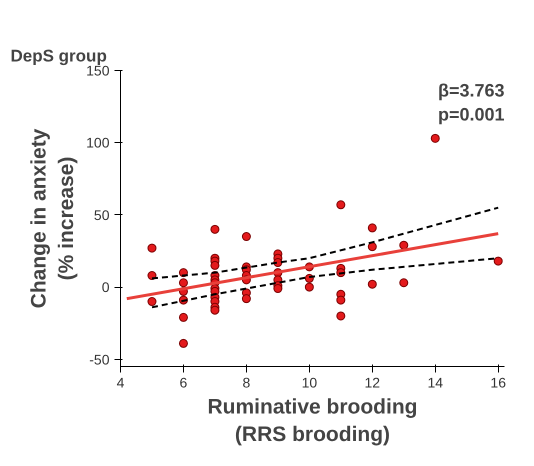 This screenshot has width=534, height=466. Describe the element at coordinates (435, 382) in the screenshot. I see `x-tick-label: 14` at that location.